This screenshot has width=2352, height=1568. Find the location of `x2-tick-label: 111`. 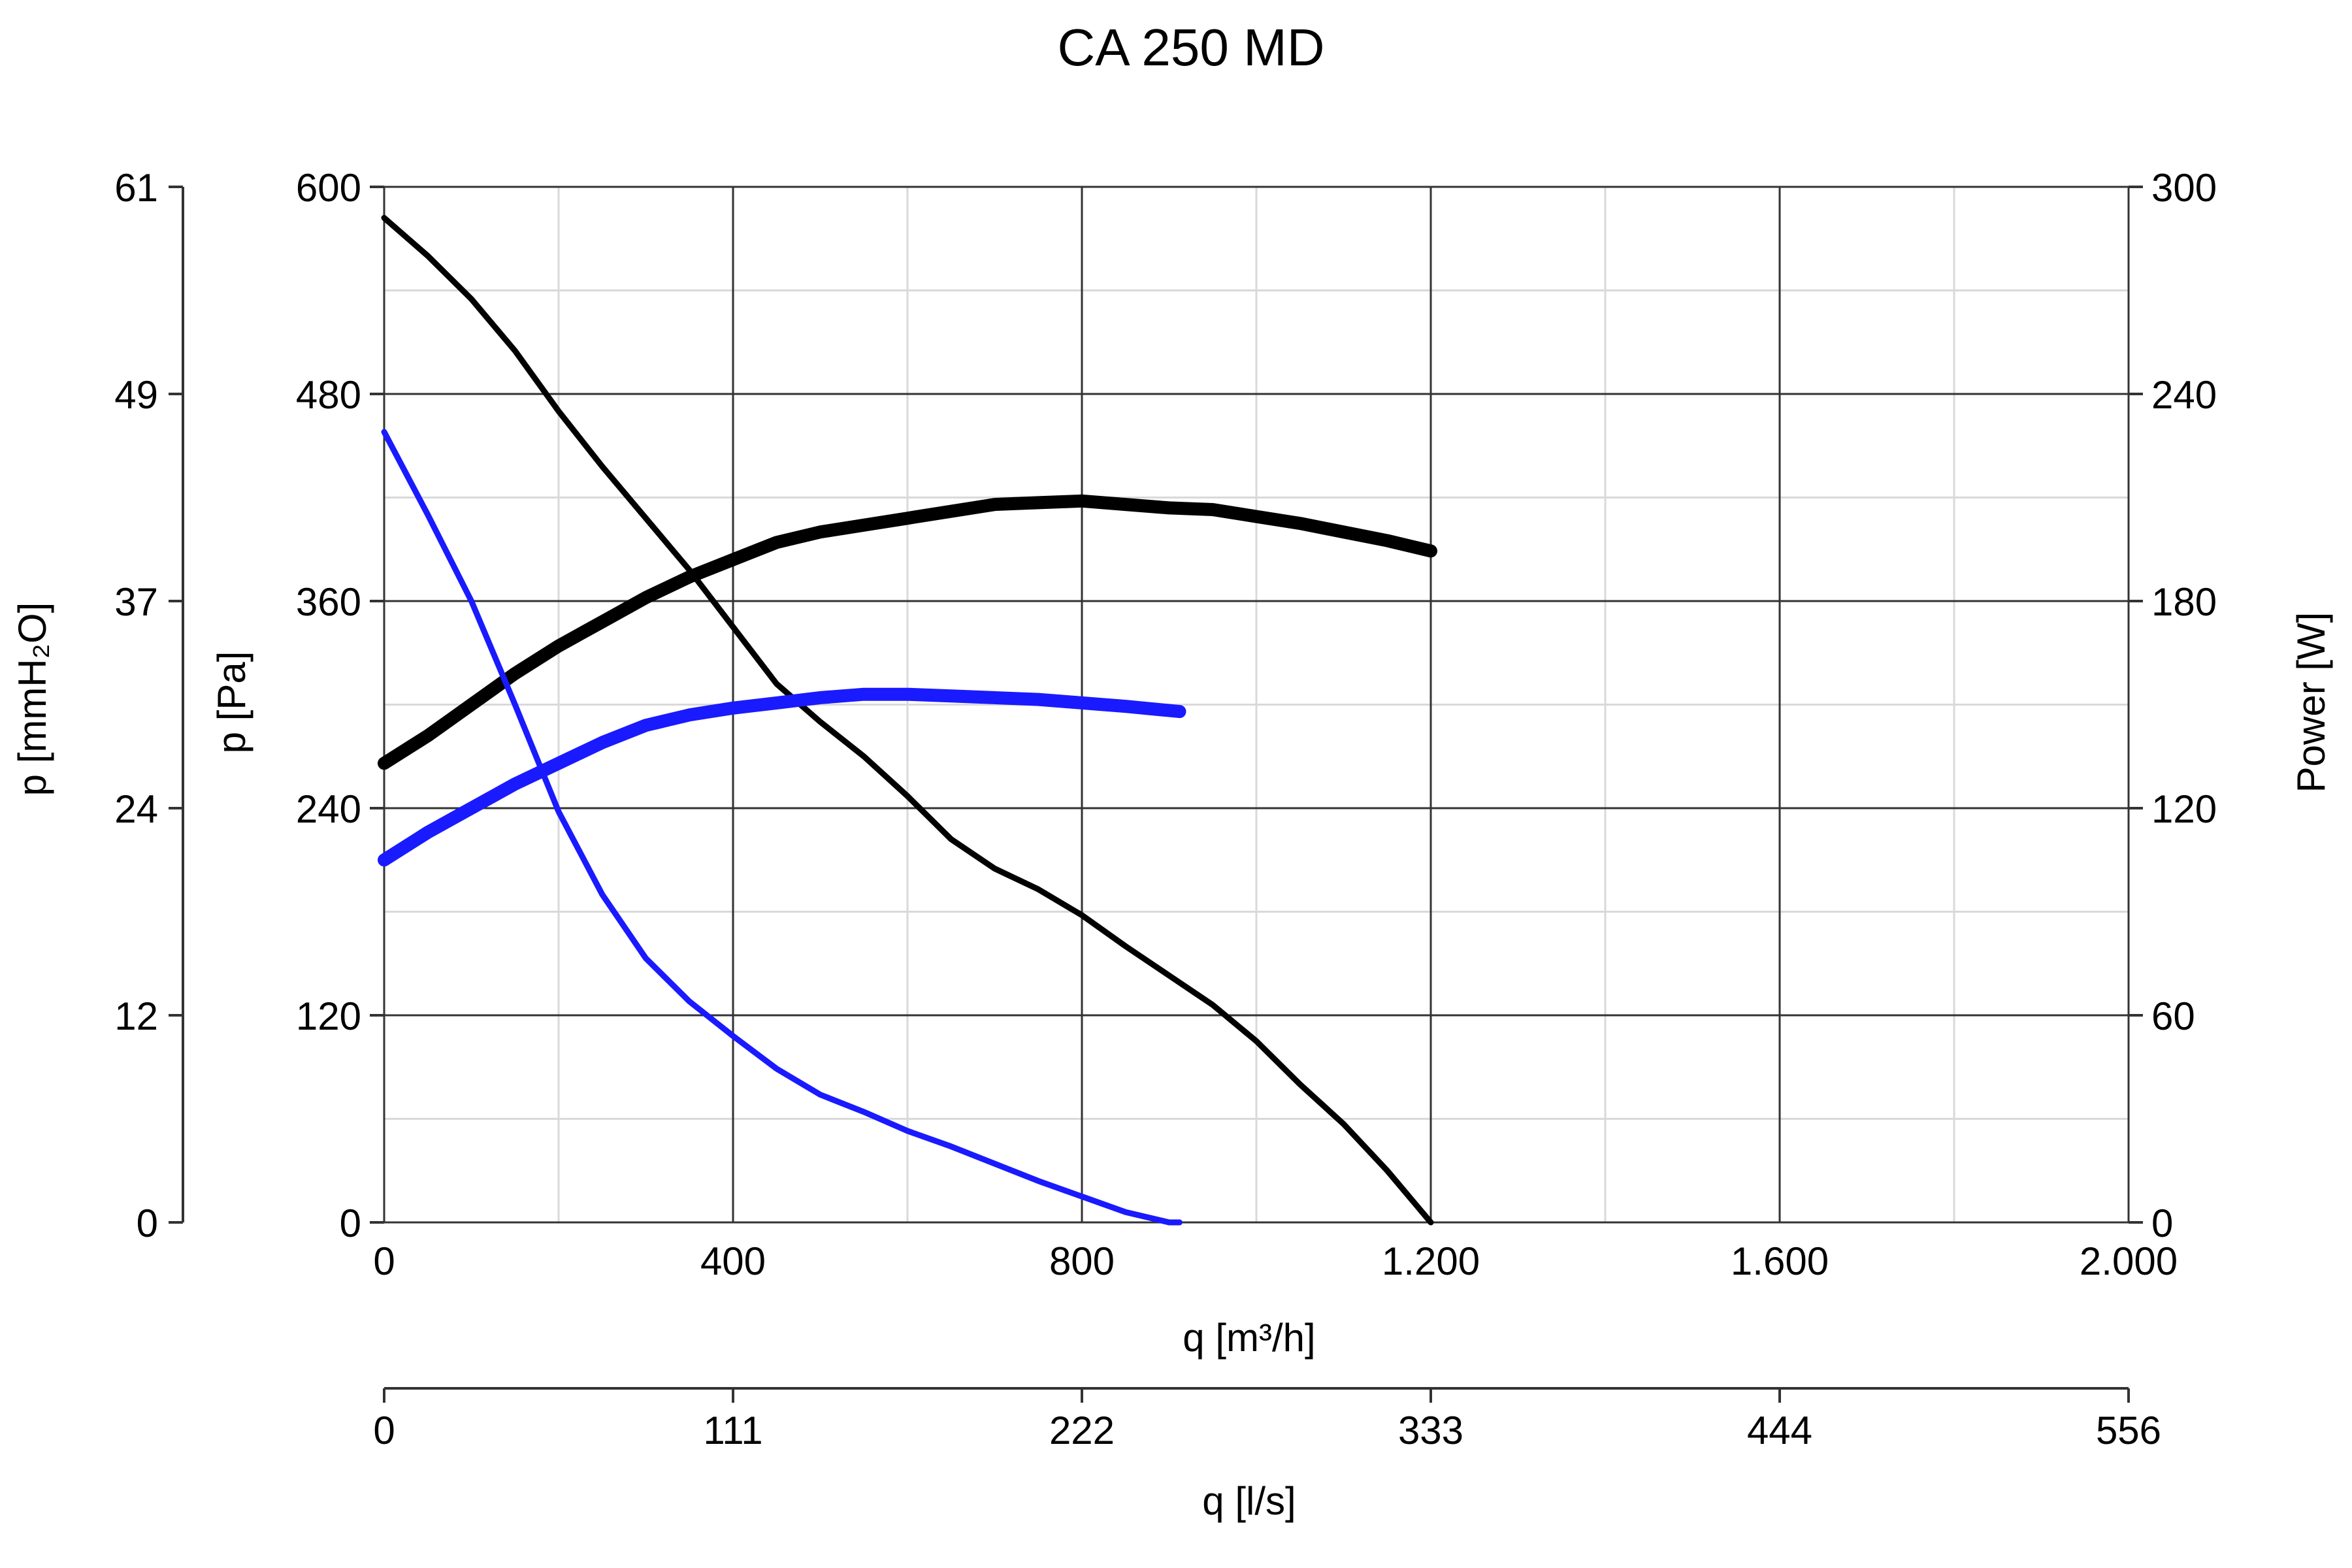

x2-tick-label: 111 is located at coordinates (732, 1430).